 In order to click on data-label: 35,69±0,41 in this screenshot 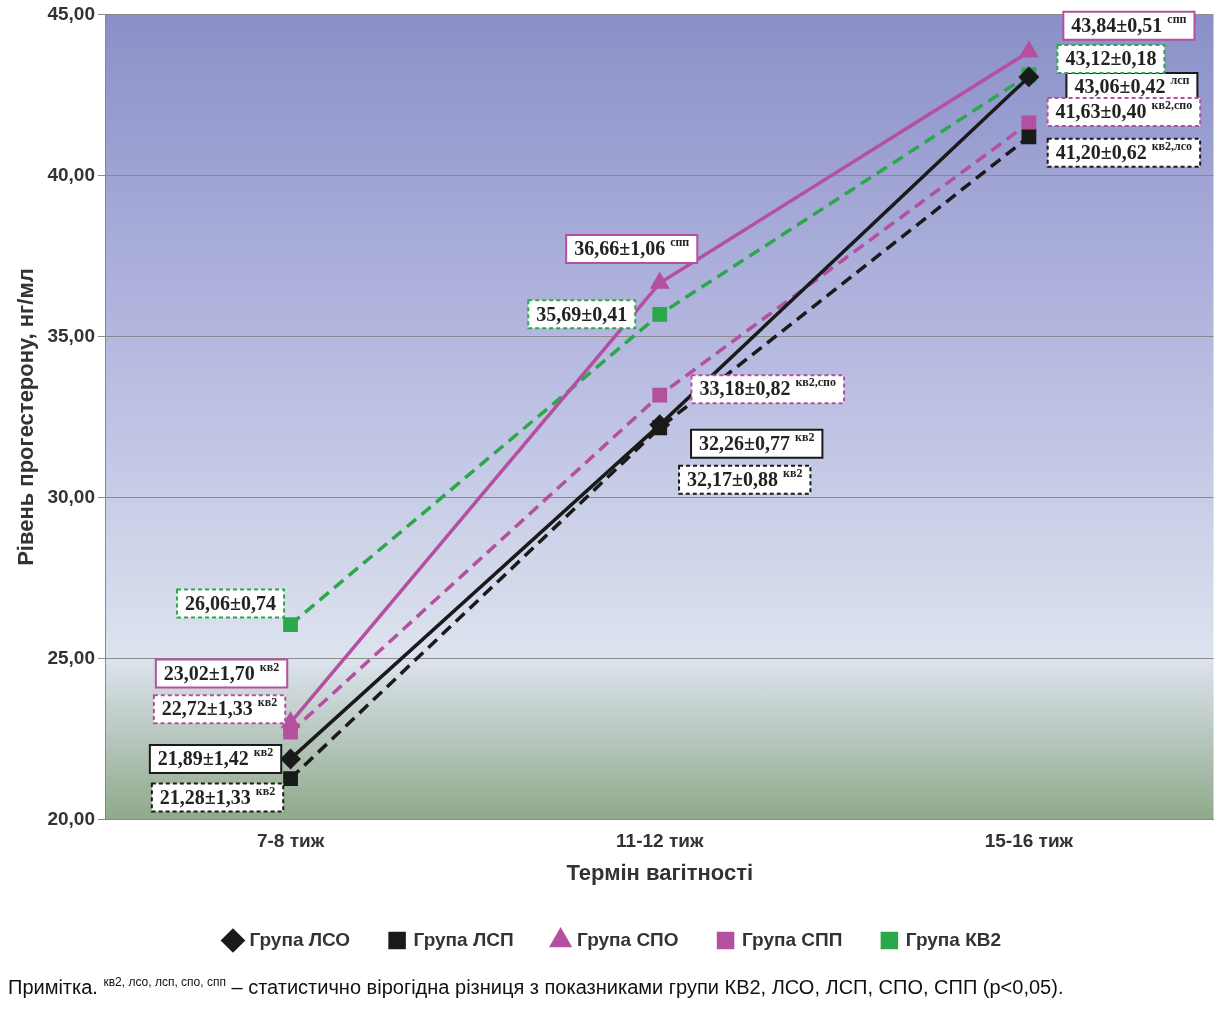, I will do `click(582, 313)`.